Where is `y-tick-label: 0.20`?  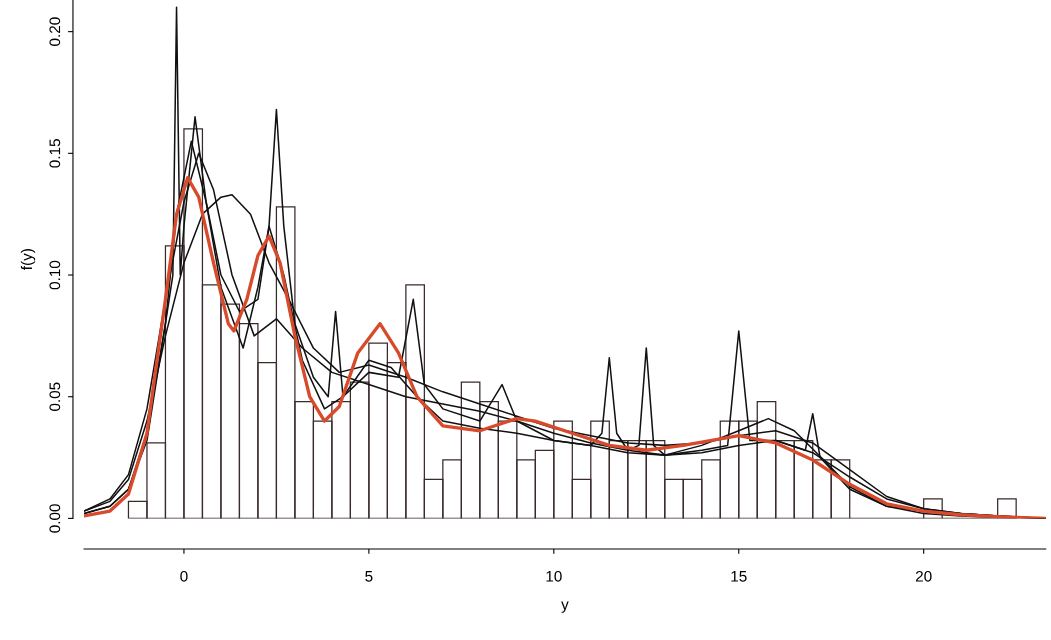
y-tick-label: 0.20 is located at coordinates (55, 31).